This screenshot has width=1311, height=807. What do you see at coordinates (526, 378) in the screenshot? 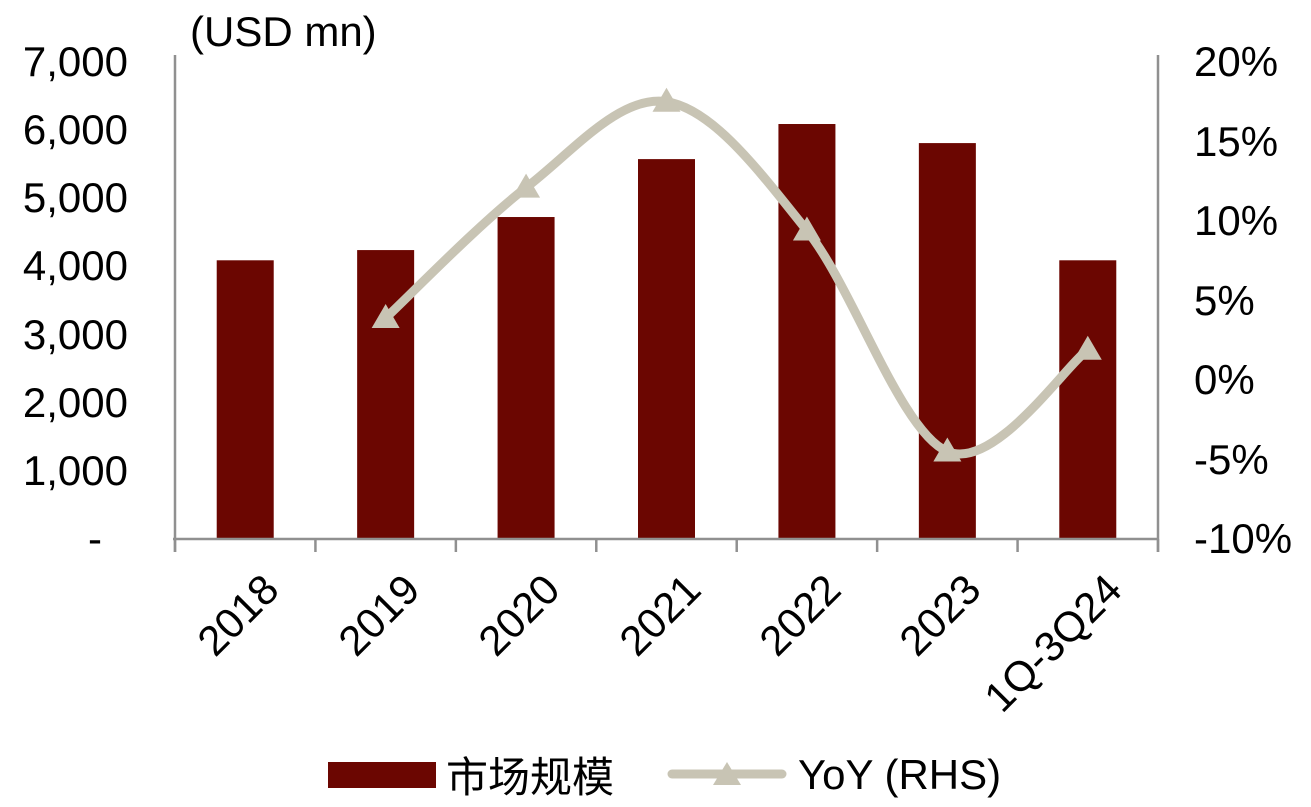
I see `bar-2020` at bounding box center [526, 378].